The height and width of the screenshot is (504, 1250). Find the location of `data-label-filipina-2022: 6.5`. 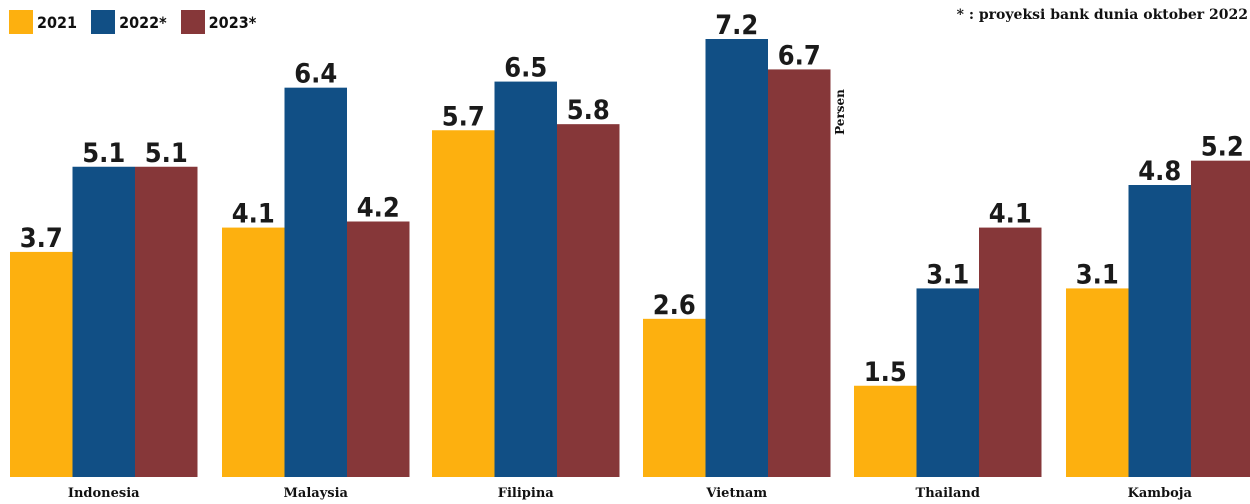

data-label-filipina-2022: 6.5 is located at coordinates (525, 68).